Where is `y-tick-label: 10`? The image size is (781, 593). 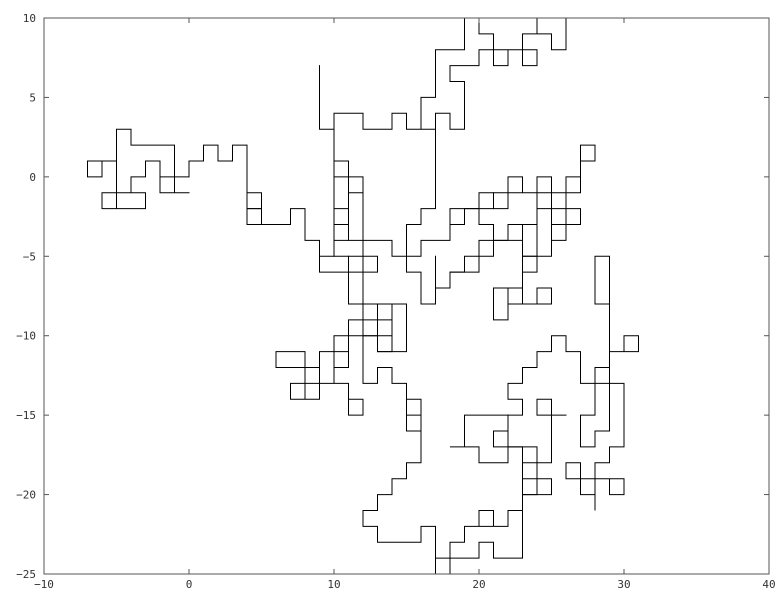 y-tick-label: 10 is located at coordinates (29, 18).